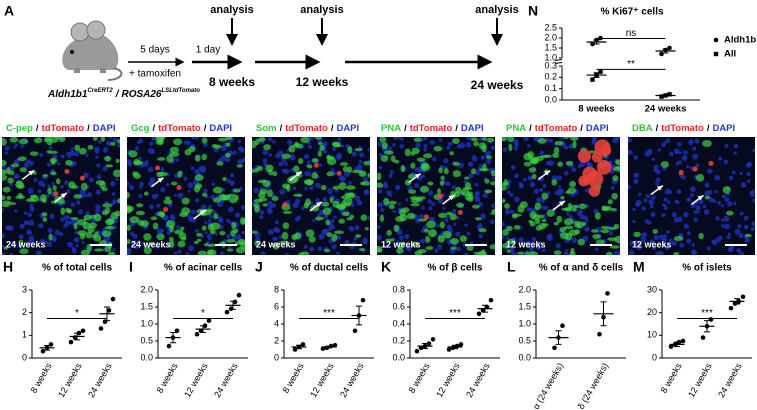 The image size is (757, 410). Describe the element at coordinates (70, 380) in the screenshot. I see `x-tick-label: 12 weeks` at that location.